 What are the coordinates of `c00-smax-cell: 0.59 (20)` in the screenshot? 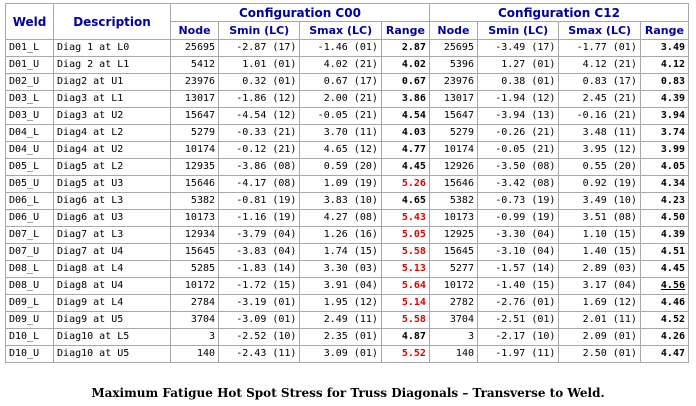 It's located at (340, 167).